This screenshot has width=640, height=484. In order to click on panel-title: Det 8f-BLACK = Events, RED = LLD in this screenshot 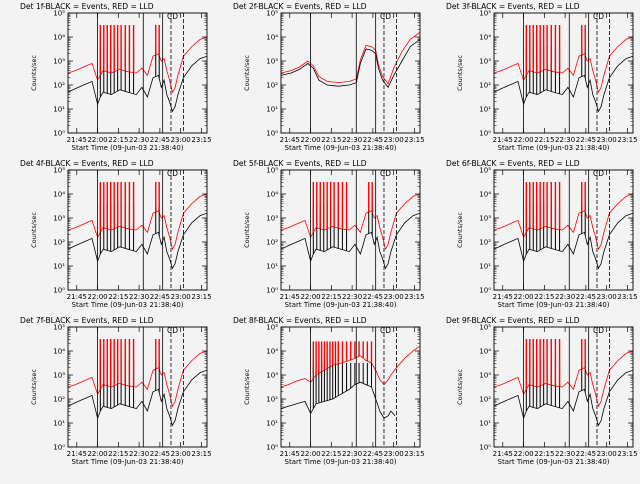, I will do `click(300, 320)`.